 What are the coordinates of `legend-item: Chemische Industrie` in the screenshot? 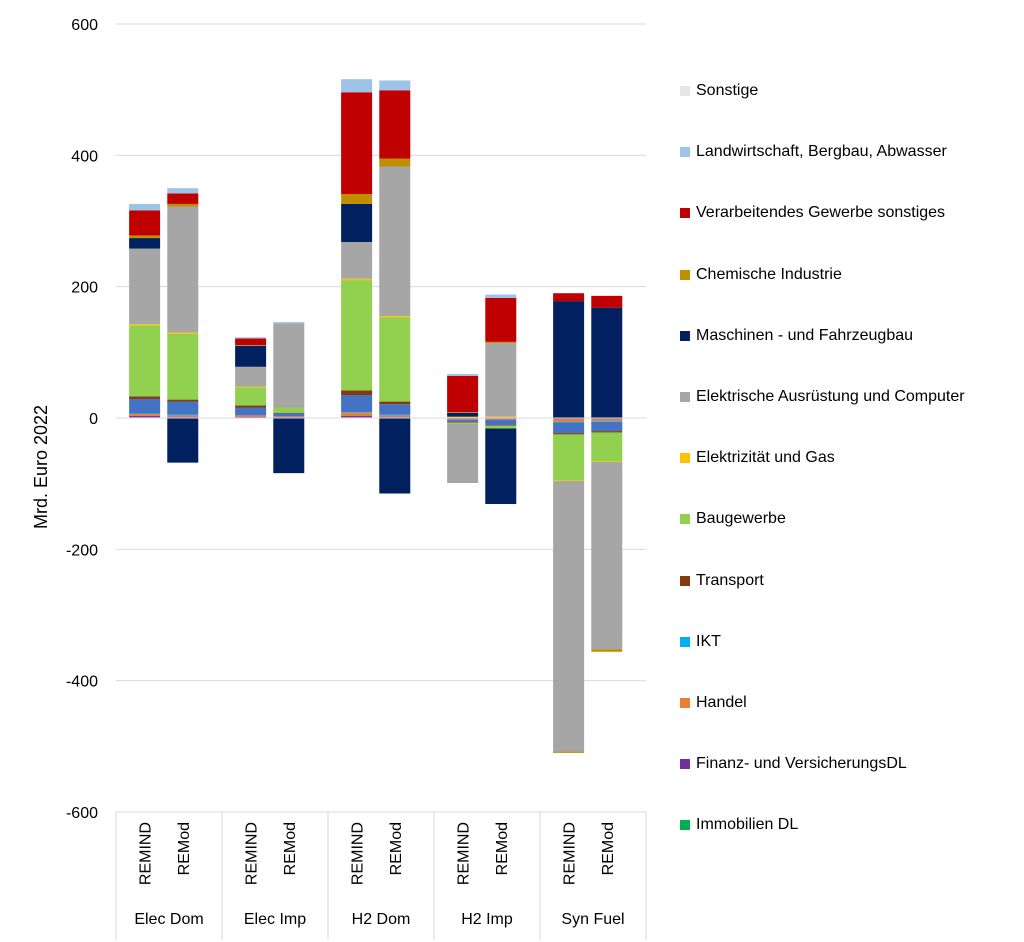 It's located at (761, 275).